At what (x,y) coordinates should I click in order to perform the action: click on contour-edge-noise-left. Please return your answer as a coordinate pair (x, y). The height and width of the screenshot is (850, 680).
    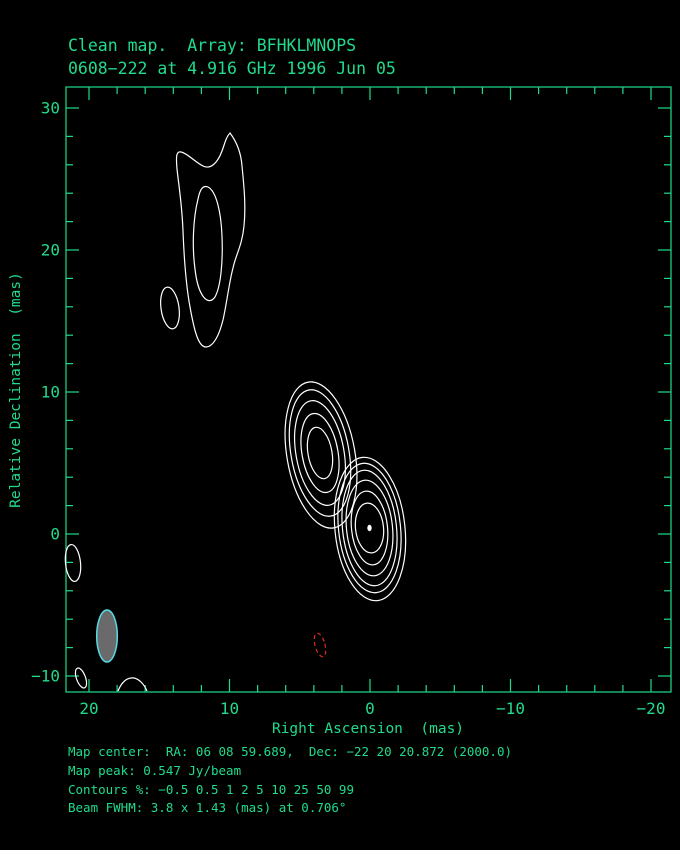
    Looking at the image, I should click on (73, 563).